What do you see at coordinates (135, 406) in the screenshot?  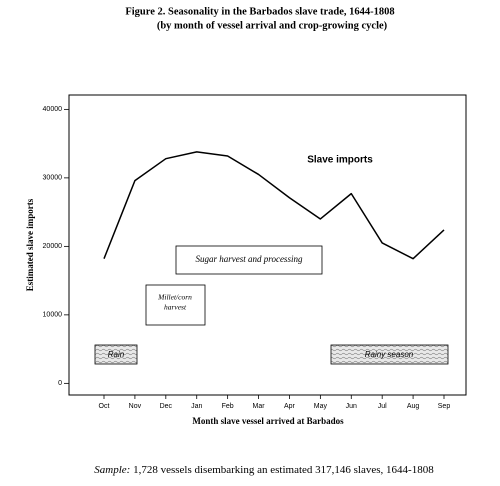 I see `x-tick-label: Nov` at bounding box center [135, 406].